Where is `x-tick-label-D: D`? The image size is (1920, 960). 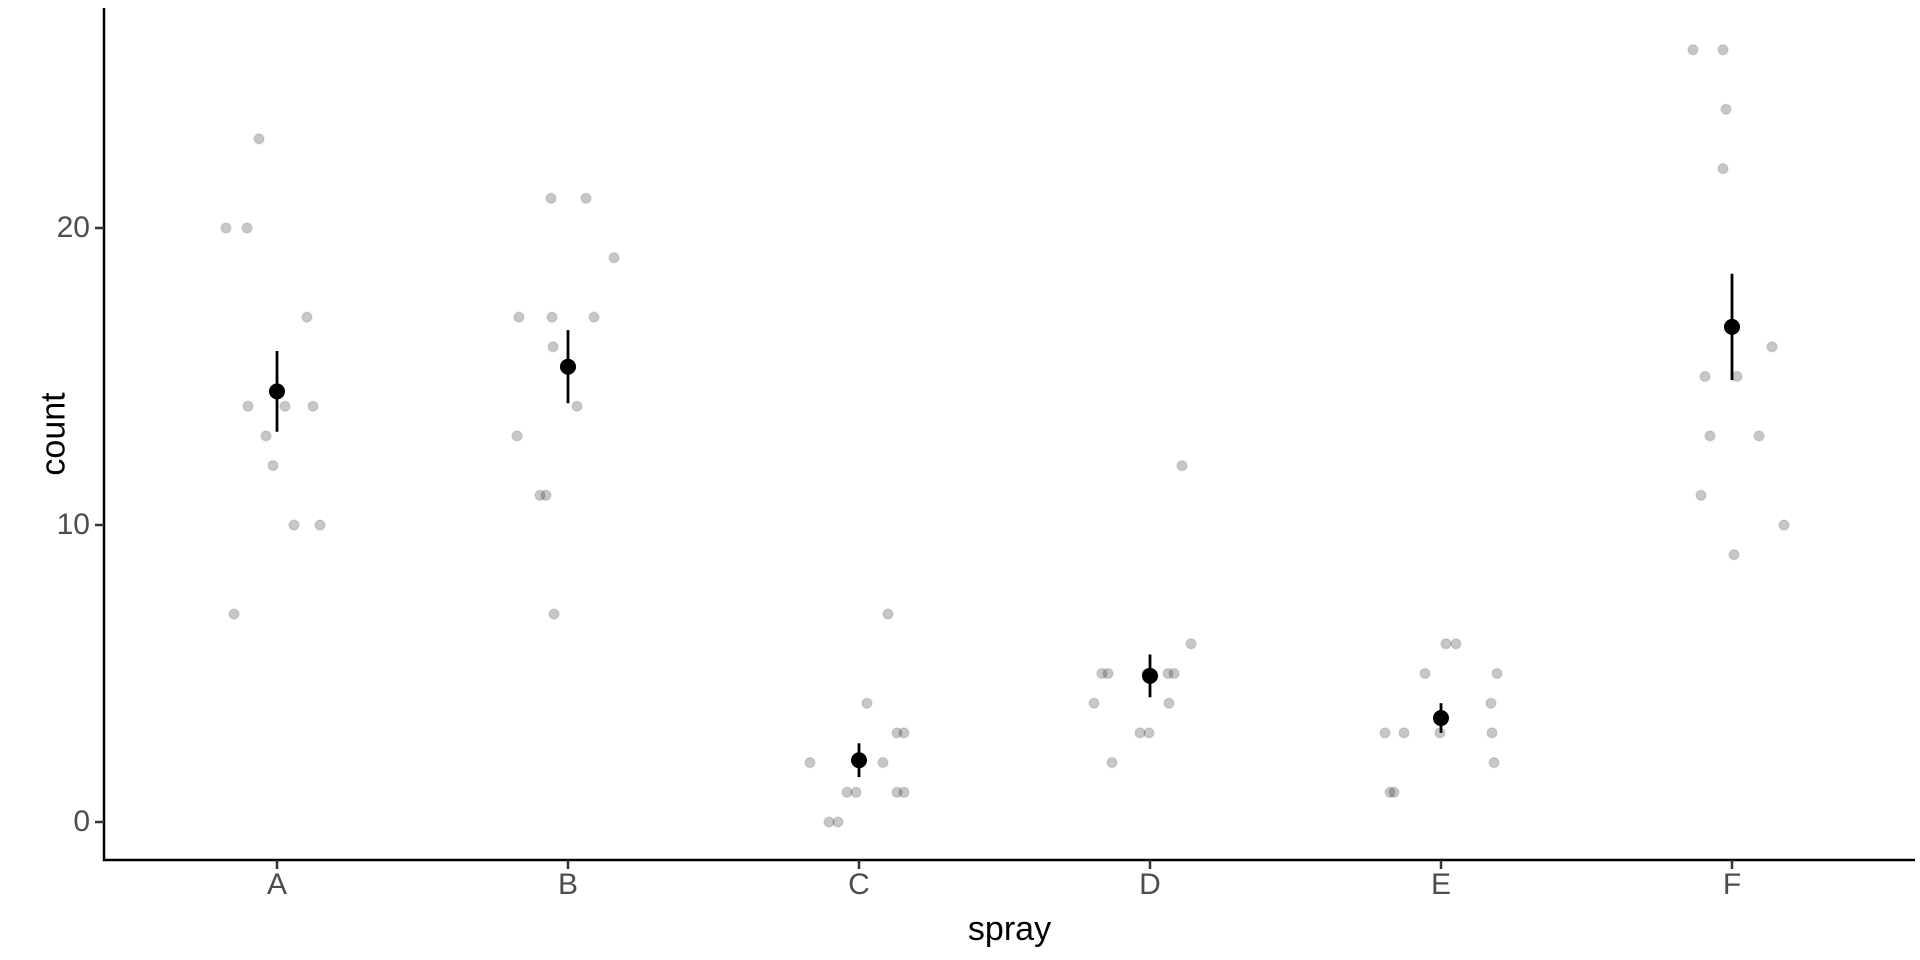
x-tick-label-D: D is located at coordinates (1150, 884).